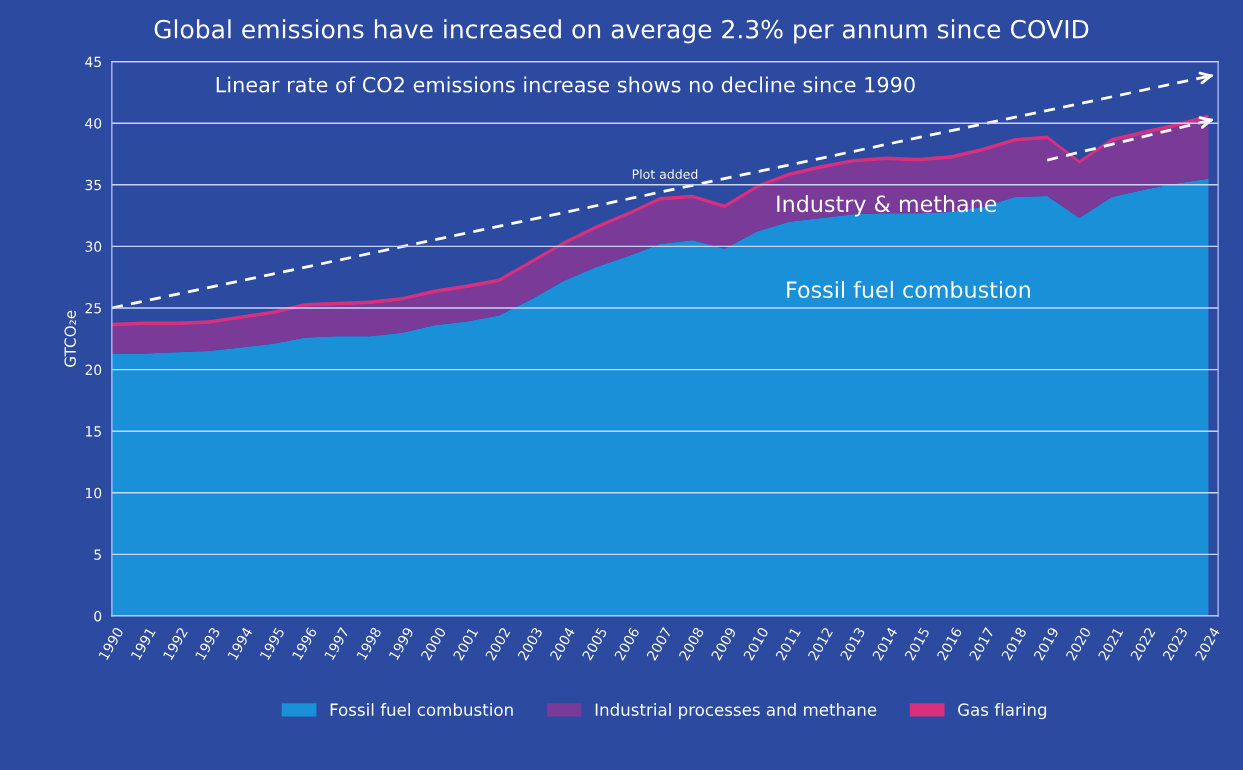  I want to click on y-tick-label: 30, so click(93, 246).